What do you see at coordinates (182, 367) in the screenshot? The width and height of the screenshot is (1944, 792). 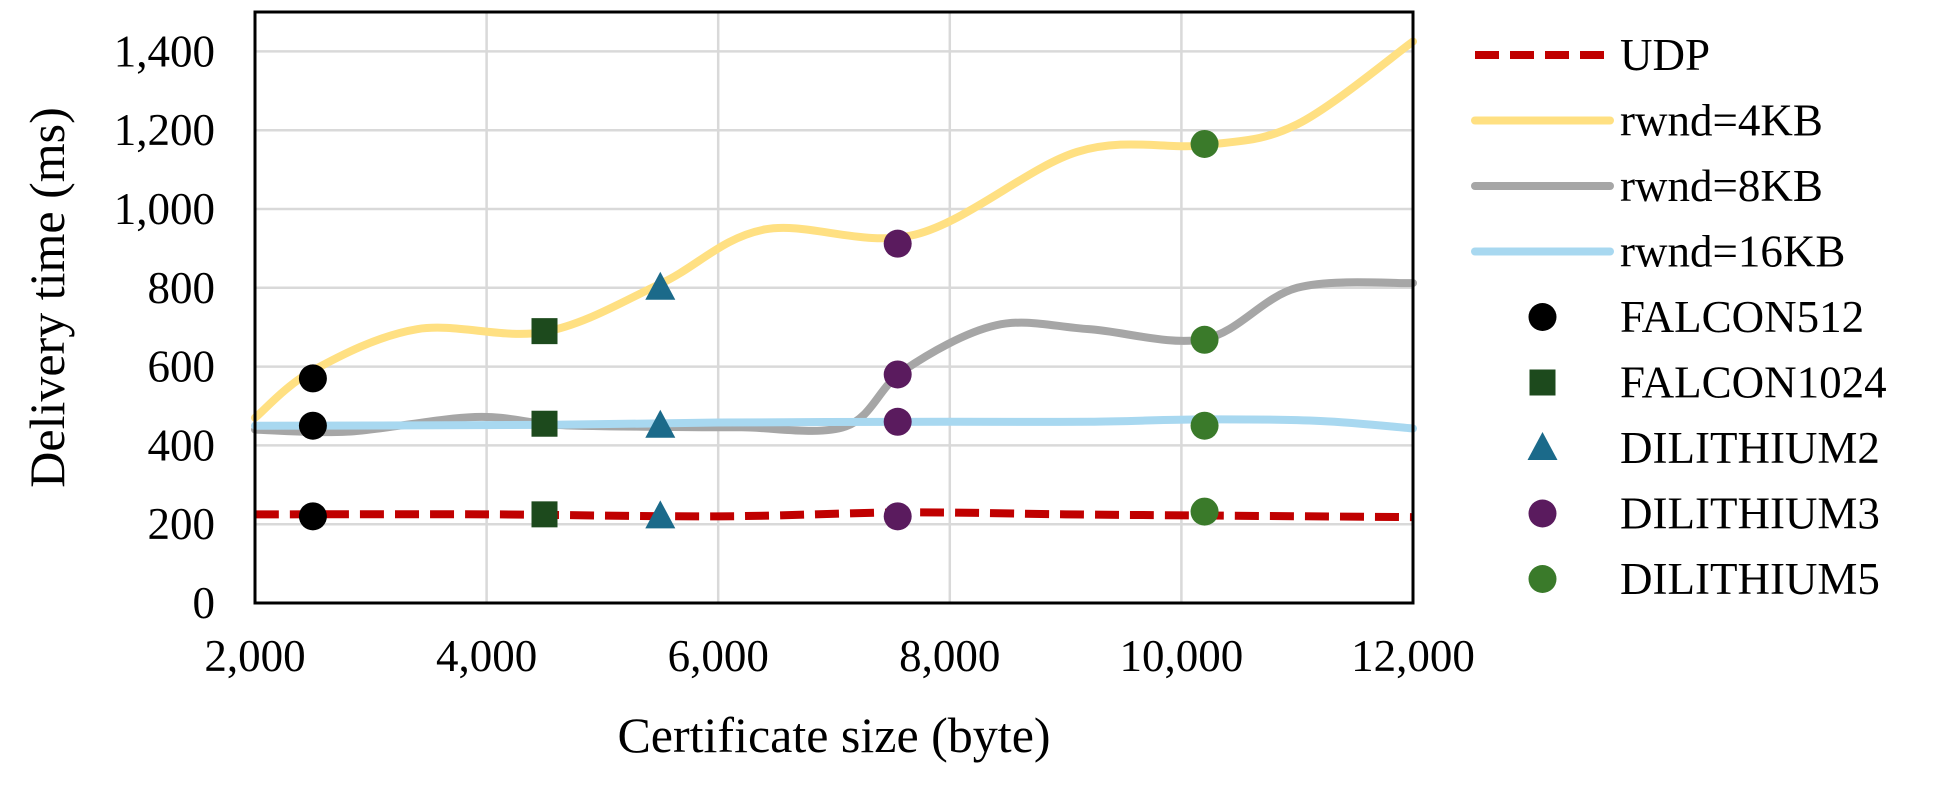 I see `y-tick-label: 600` at bounding box center [182, 367].